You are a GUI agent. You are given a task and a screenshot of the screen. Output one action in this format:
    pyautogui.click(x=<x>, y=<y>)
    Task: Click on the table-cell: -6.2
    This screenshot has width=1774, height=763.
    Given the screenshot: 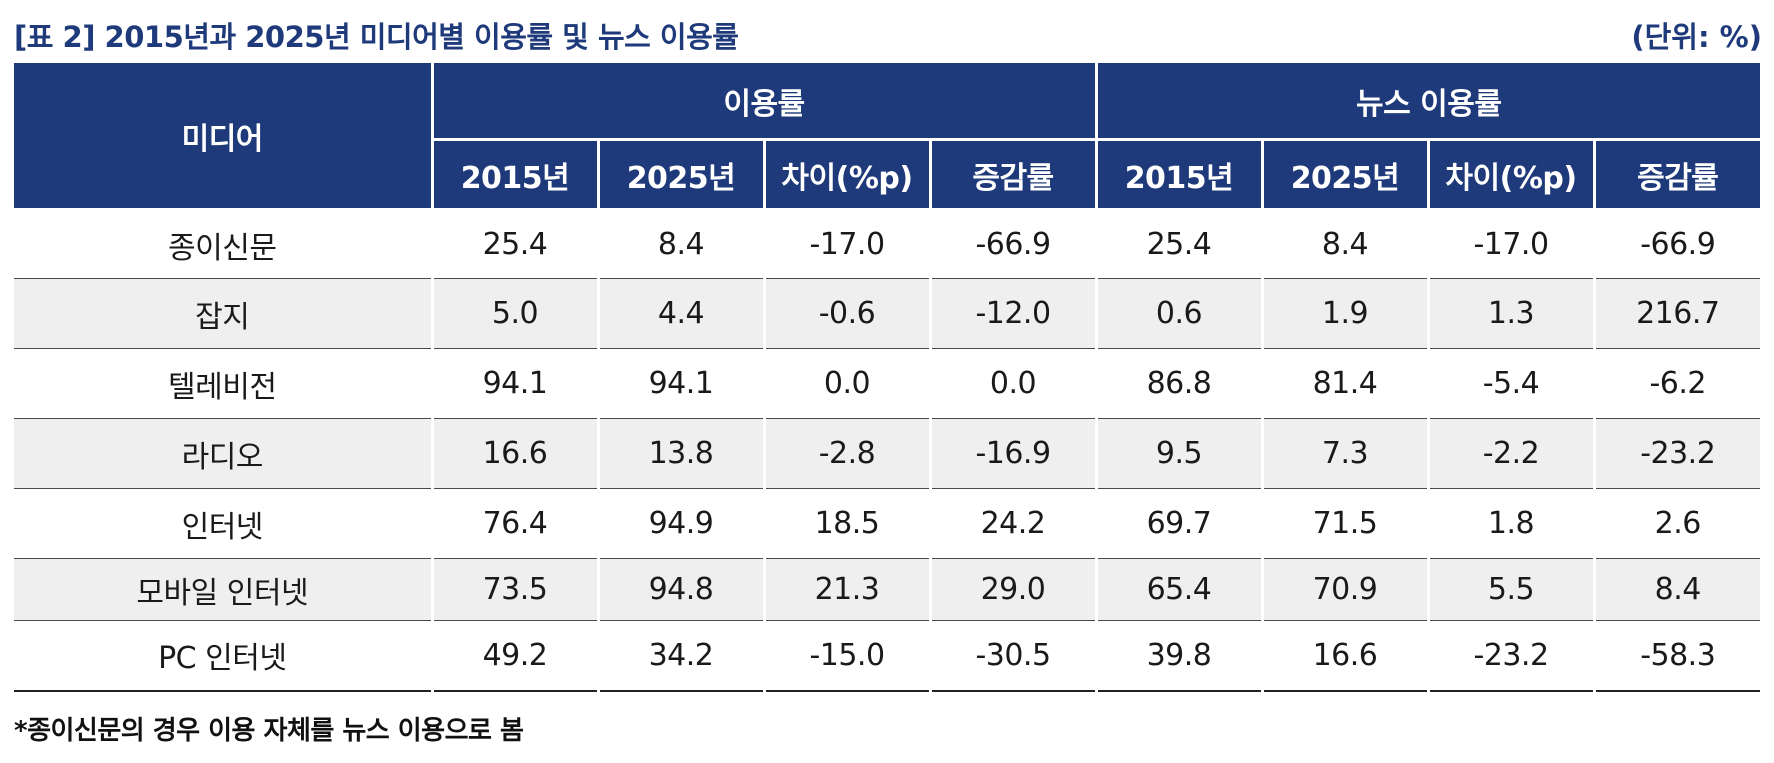 What is the action you would take?
    pyautogui.click(x=1676, y=383)
    